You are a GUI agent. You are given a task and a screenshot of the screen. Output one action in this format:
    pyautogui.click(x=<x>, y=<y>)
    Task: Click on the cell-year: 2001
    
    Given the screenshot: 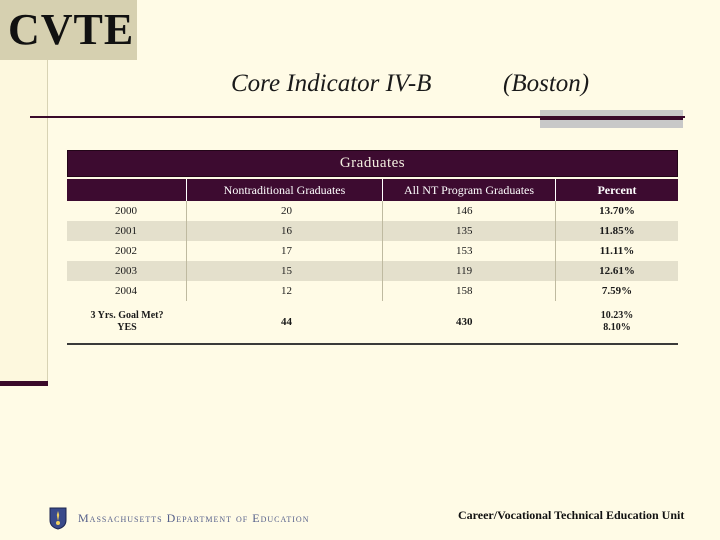 What is the action you would take?
    pyautogui.click(x=127, y=231)
    